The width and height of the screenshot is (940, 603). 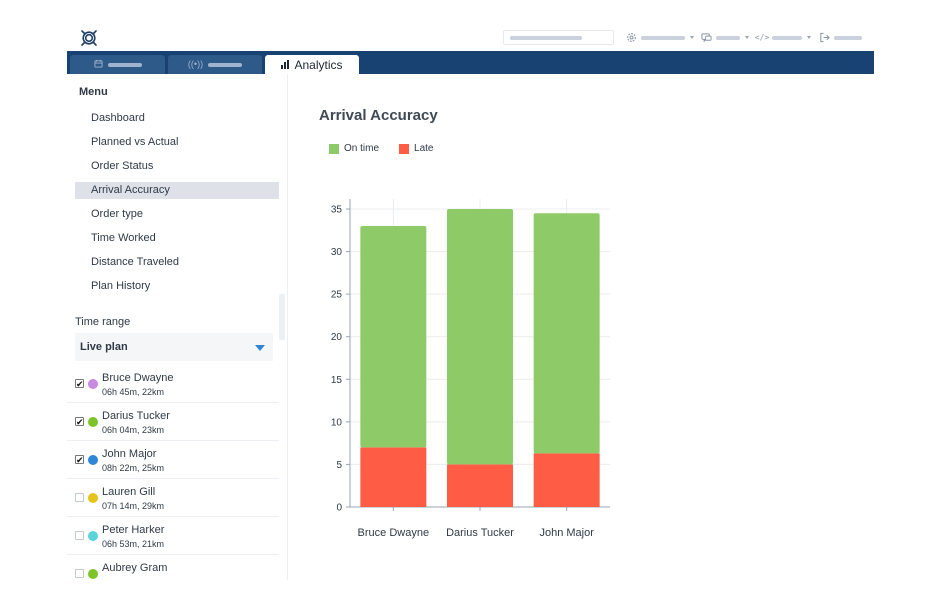 What do you see at coordinates (103, 322) in the screenshot?
I see `time-range-label: Time range` at bounding box center [103, 322].